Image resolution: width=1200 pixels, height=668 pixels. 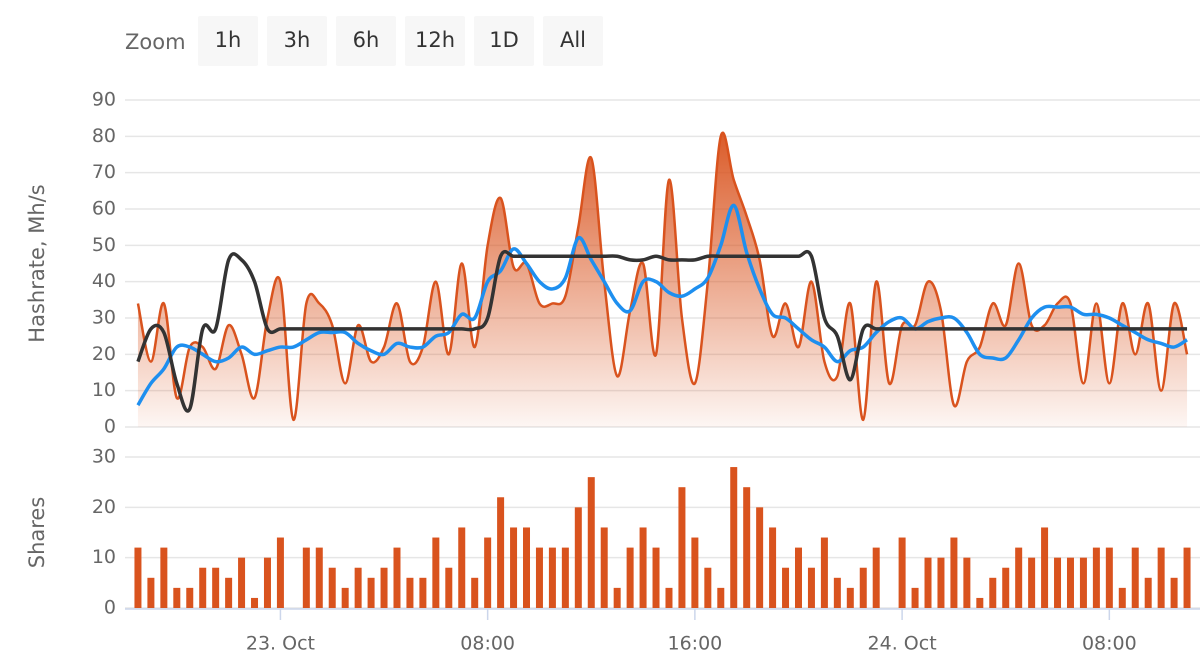 I want to click on x-tick-label: 23. Oct, so click(x=280, y=644).